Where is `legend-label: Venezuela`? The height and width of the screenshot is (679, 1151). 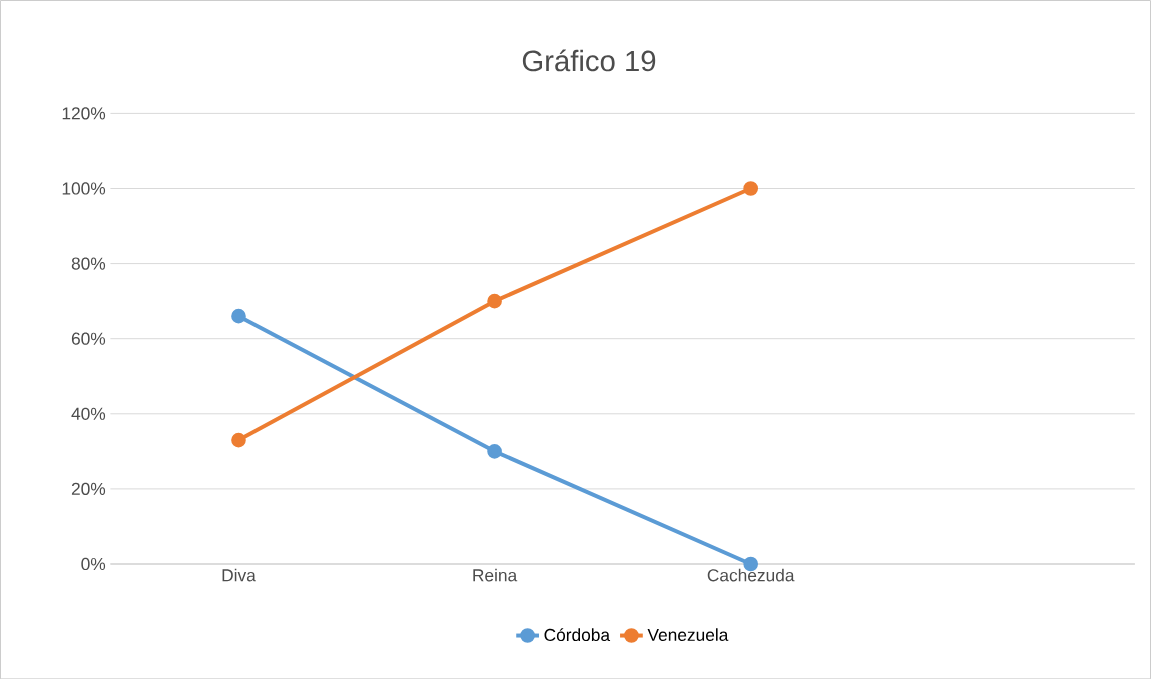 legend-label: Venezuela is located at coordinates (688, 634).